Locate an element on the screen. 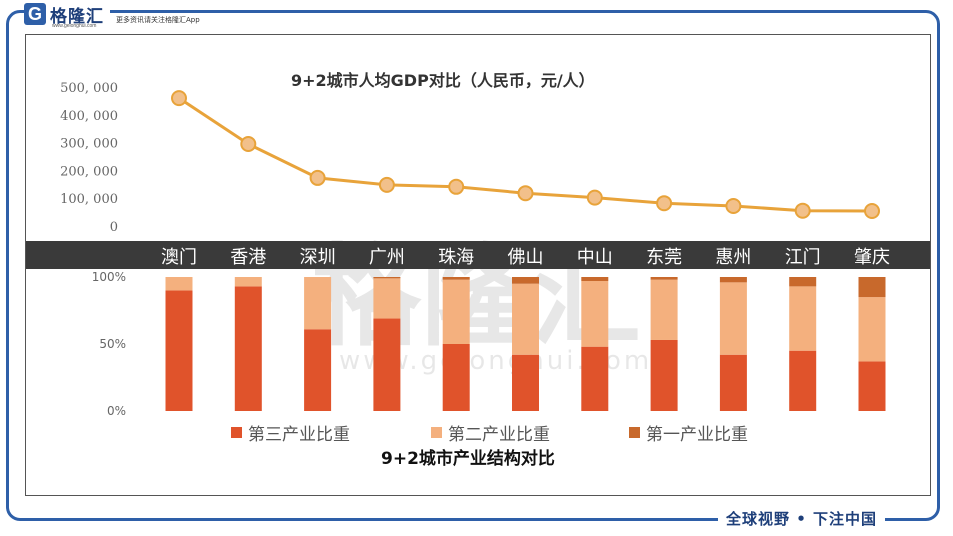  industry-y-tick: 50% is located at coordinates (112, 344).